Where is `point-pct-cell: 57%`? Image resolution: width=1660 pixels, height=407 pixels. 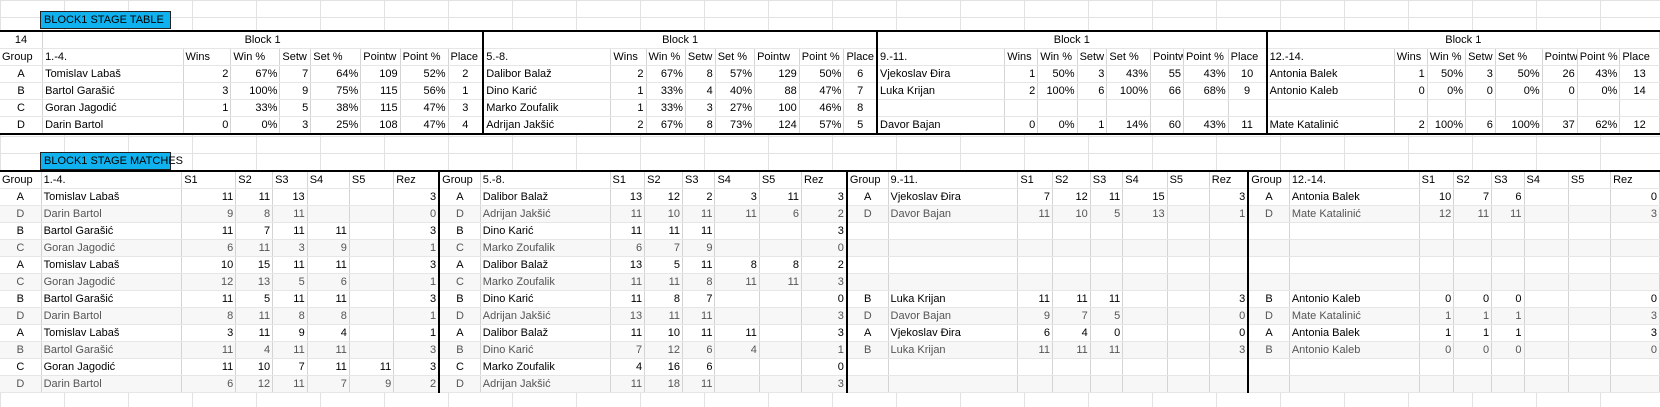 point-pct-cell: 57% is located at coordinates (822, 125).